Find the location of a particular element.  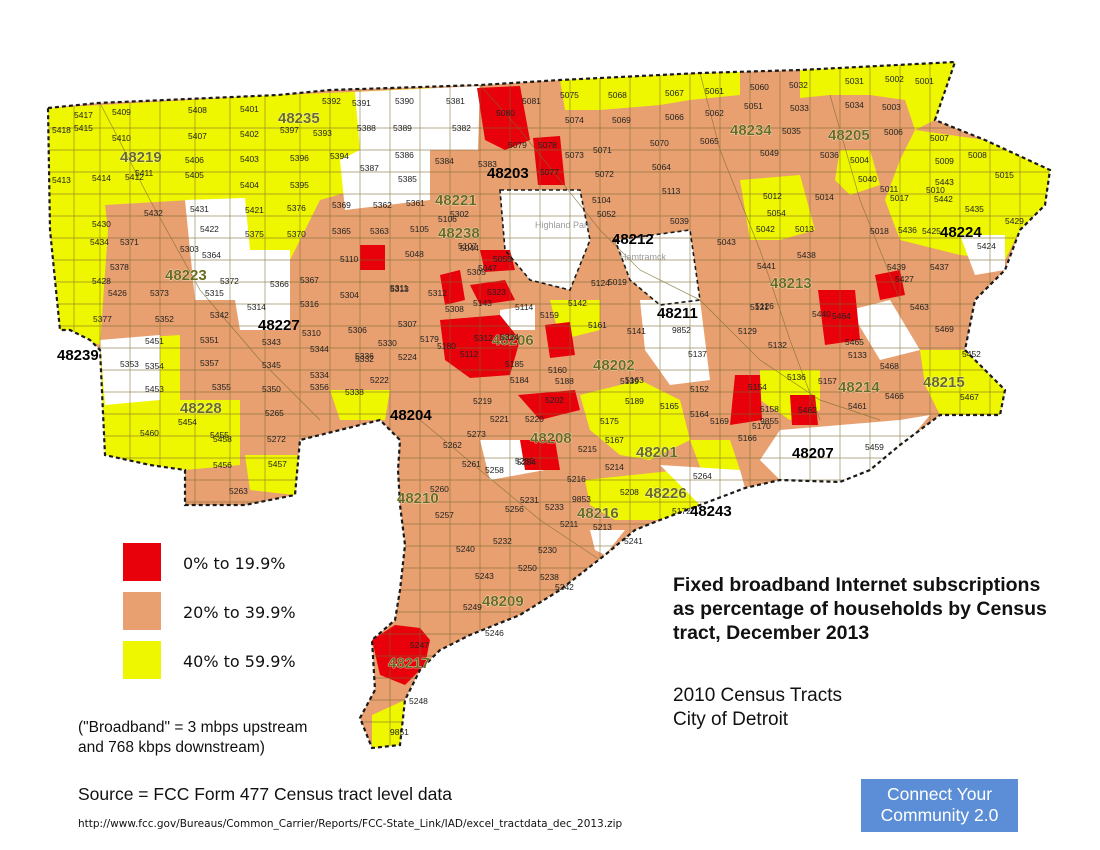

tract-label: 5011 is located at coordinates (889, 189).